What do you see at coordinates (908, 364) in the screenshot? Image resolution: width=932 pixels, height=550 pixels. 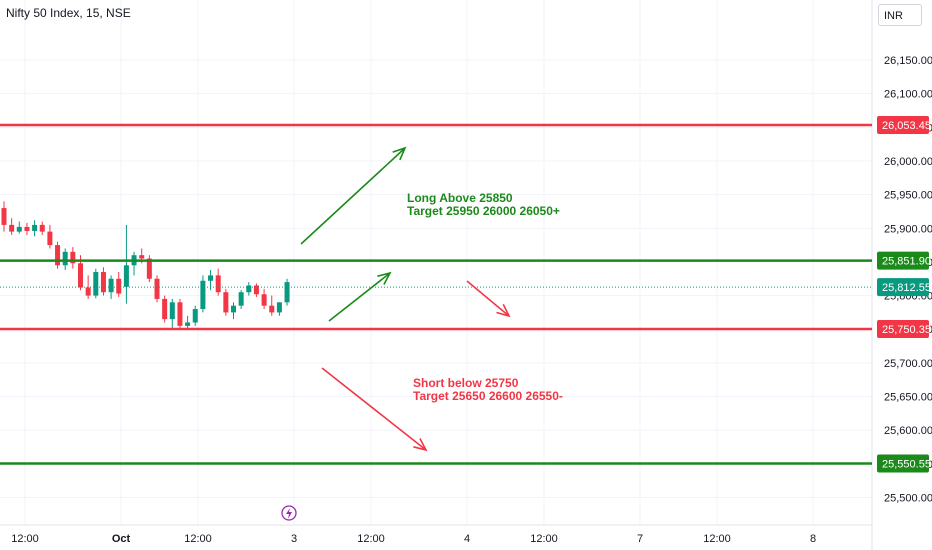 I see `y-tick-label: 25,700.00` at bounding box center [908, 364].